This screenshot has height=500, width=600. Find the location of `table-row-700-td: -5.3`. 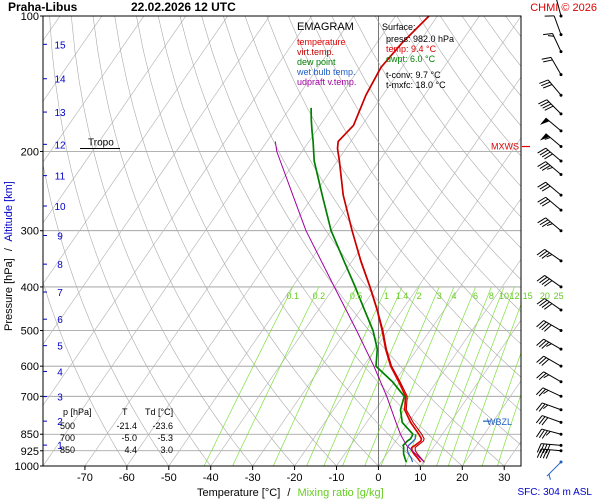

table-row-700-td: -5.3 is located at coordinates (165, 438).